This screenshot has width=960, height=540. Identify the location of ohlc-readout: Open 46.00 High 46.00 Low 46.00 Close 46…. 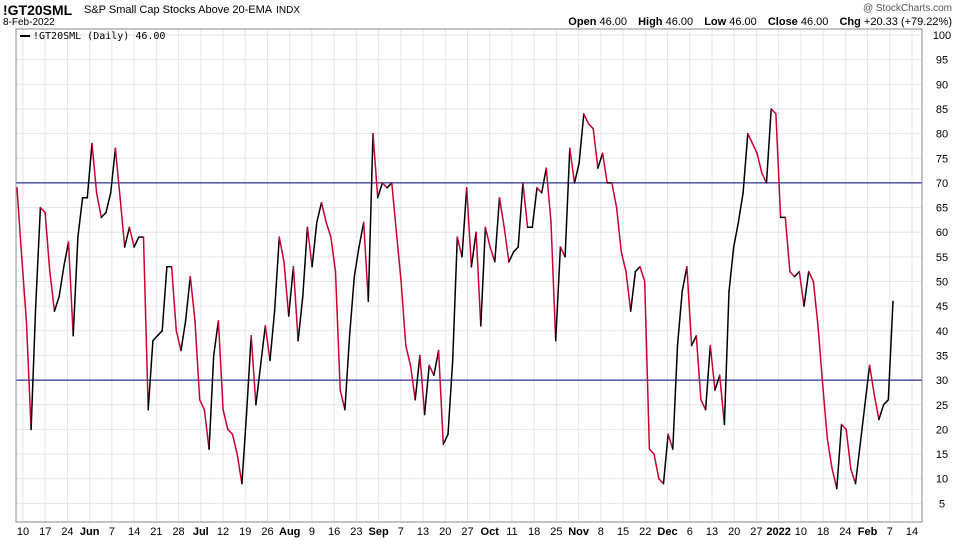
(760, 22).